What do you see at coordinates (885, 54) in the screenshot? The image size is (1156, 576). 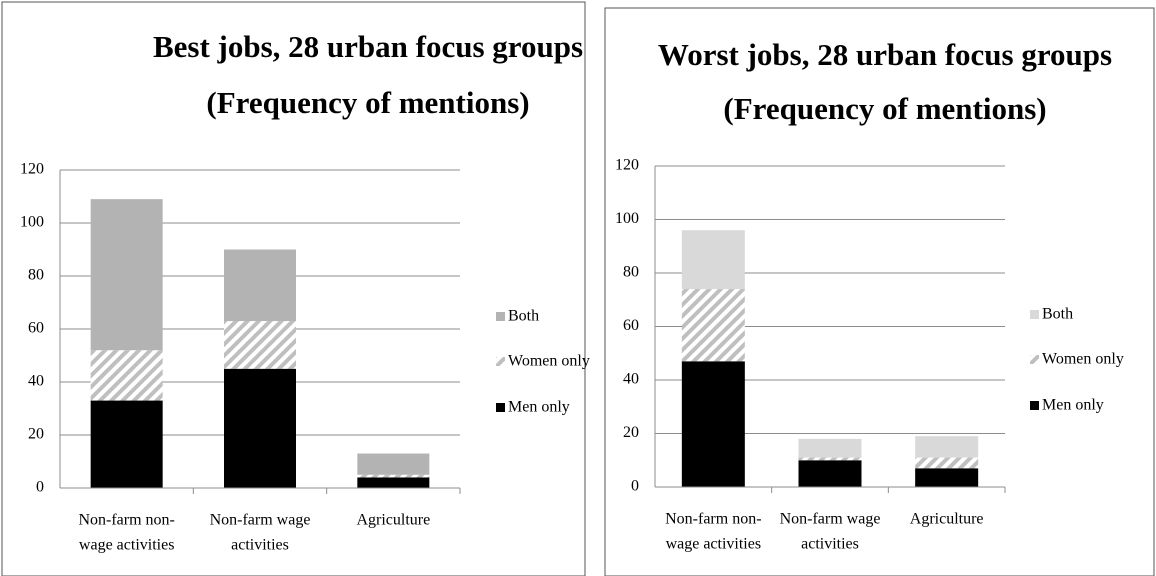 I see `chart-title: Worst jobs, 28 urban focus groups` at bounding box center [885, 54].